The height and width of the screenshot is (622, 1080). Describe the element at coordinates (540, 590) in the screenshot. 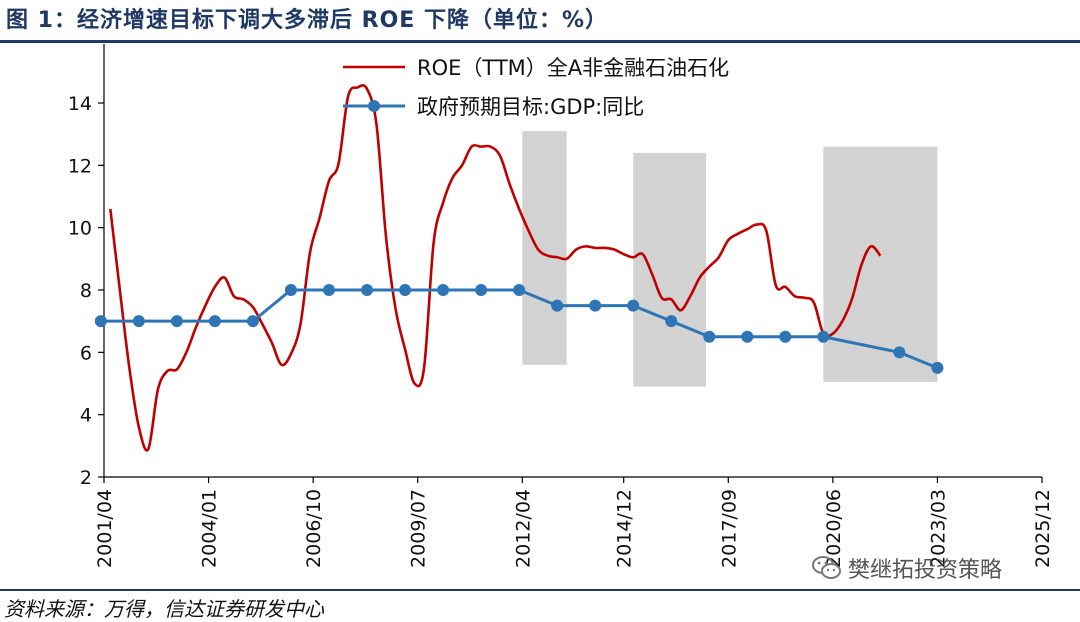

I see `footer-divider` at that location.